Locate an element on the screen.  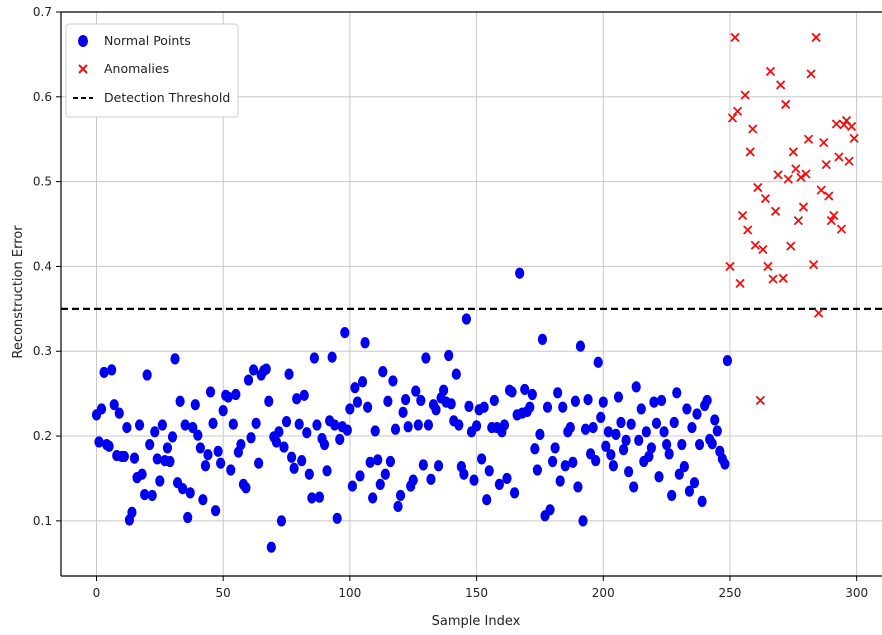
legend-box is located at coordinates (152, 70).